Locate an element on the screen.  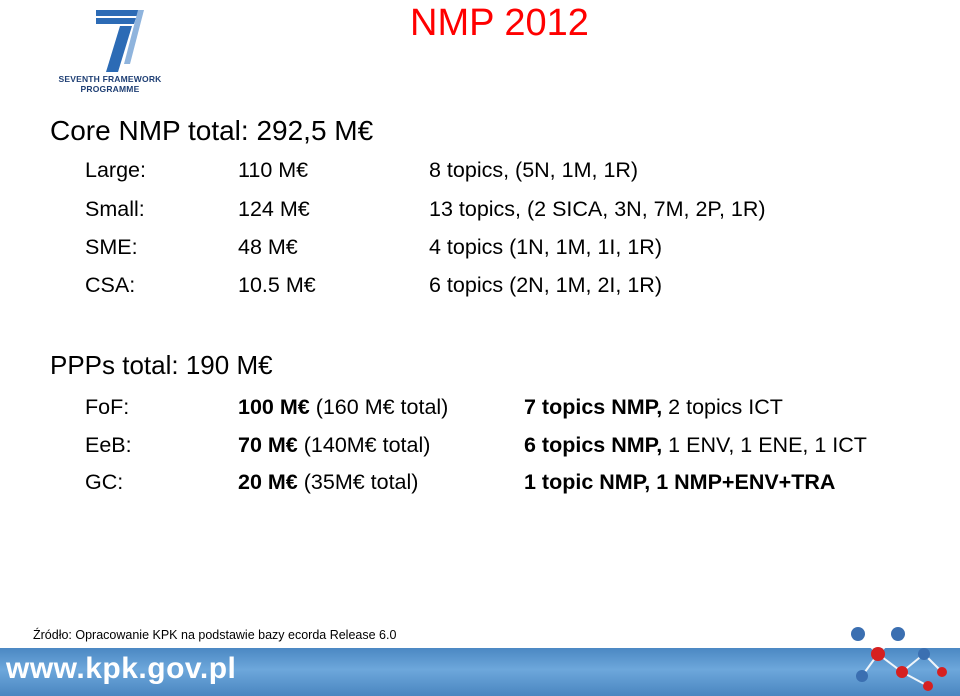
core-label: SME: is located at coordinates (111, 247).